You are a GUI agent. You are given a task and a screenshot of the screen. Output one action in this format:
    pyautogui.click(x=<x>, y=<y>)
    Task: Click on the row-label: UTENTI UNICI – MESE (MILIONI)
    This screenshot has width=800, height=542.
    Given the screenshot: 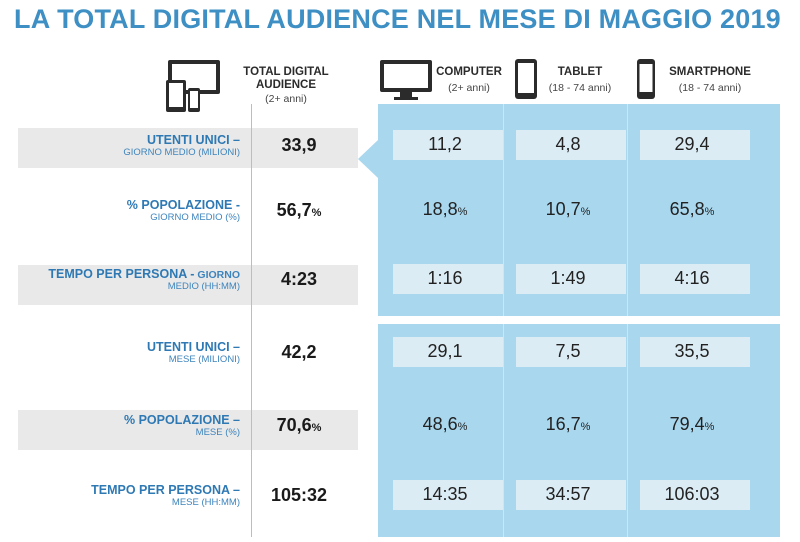 What is the action you would take?
    pyautogui.click(x=120, y=352)
    